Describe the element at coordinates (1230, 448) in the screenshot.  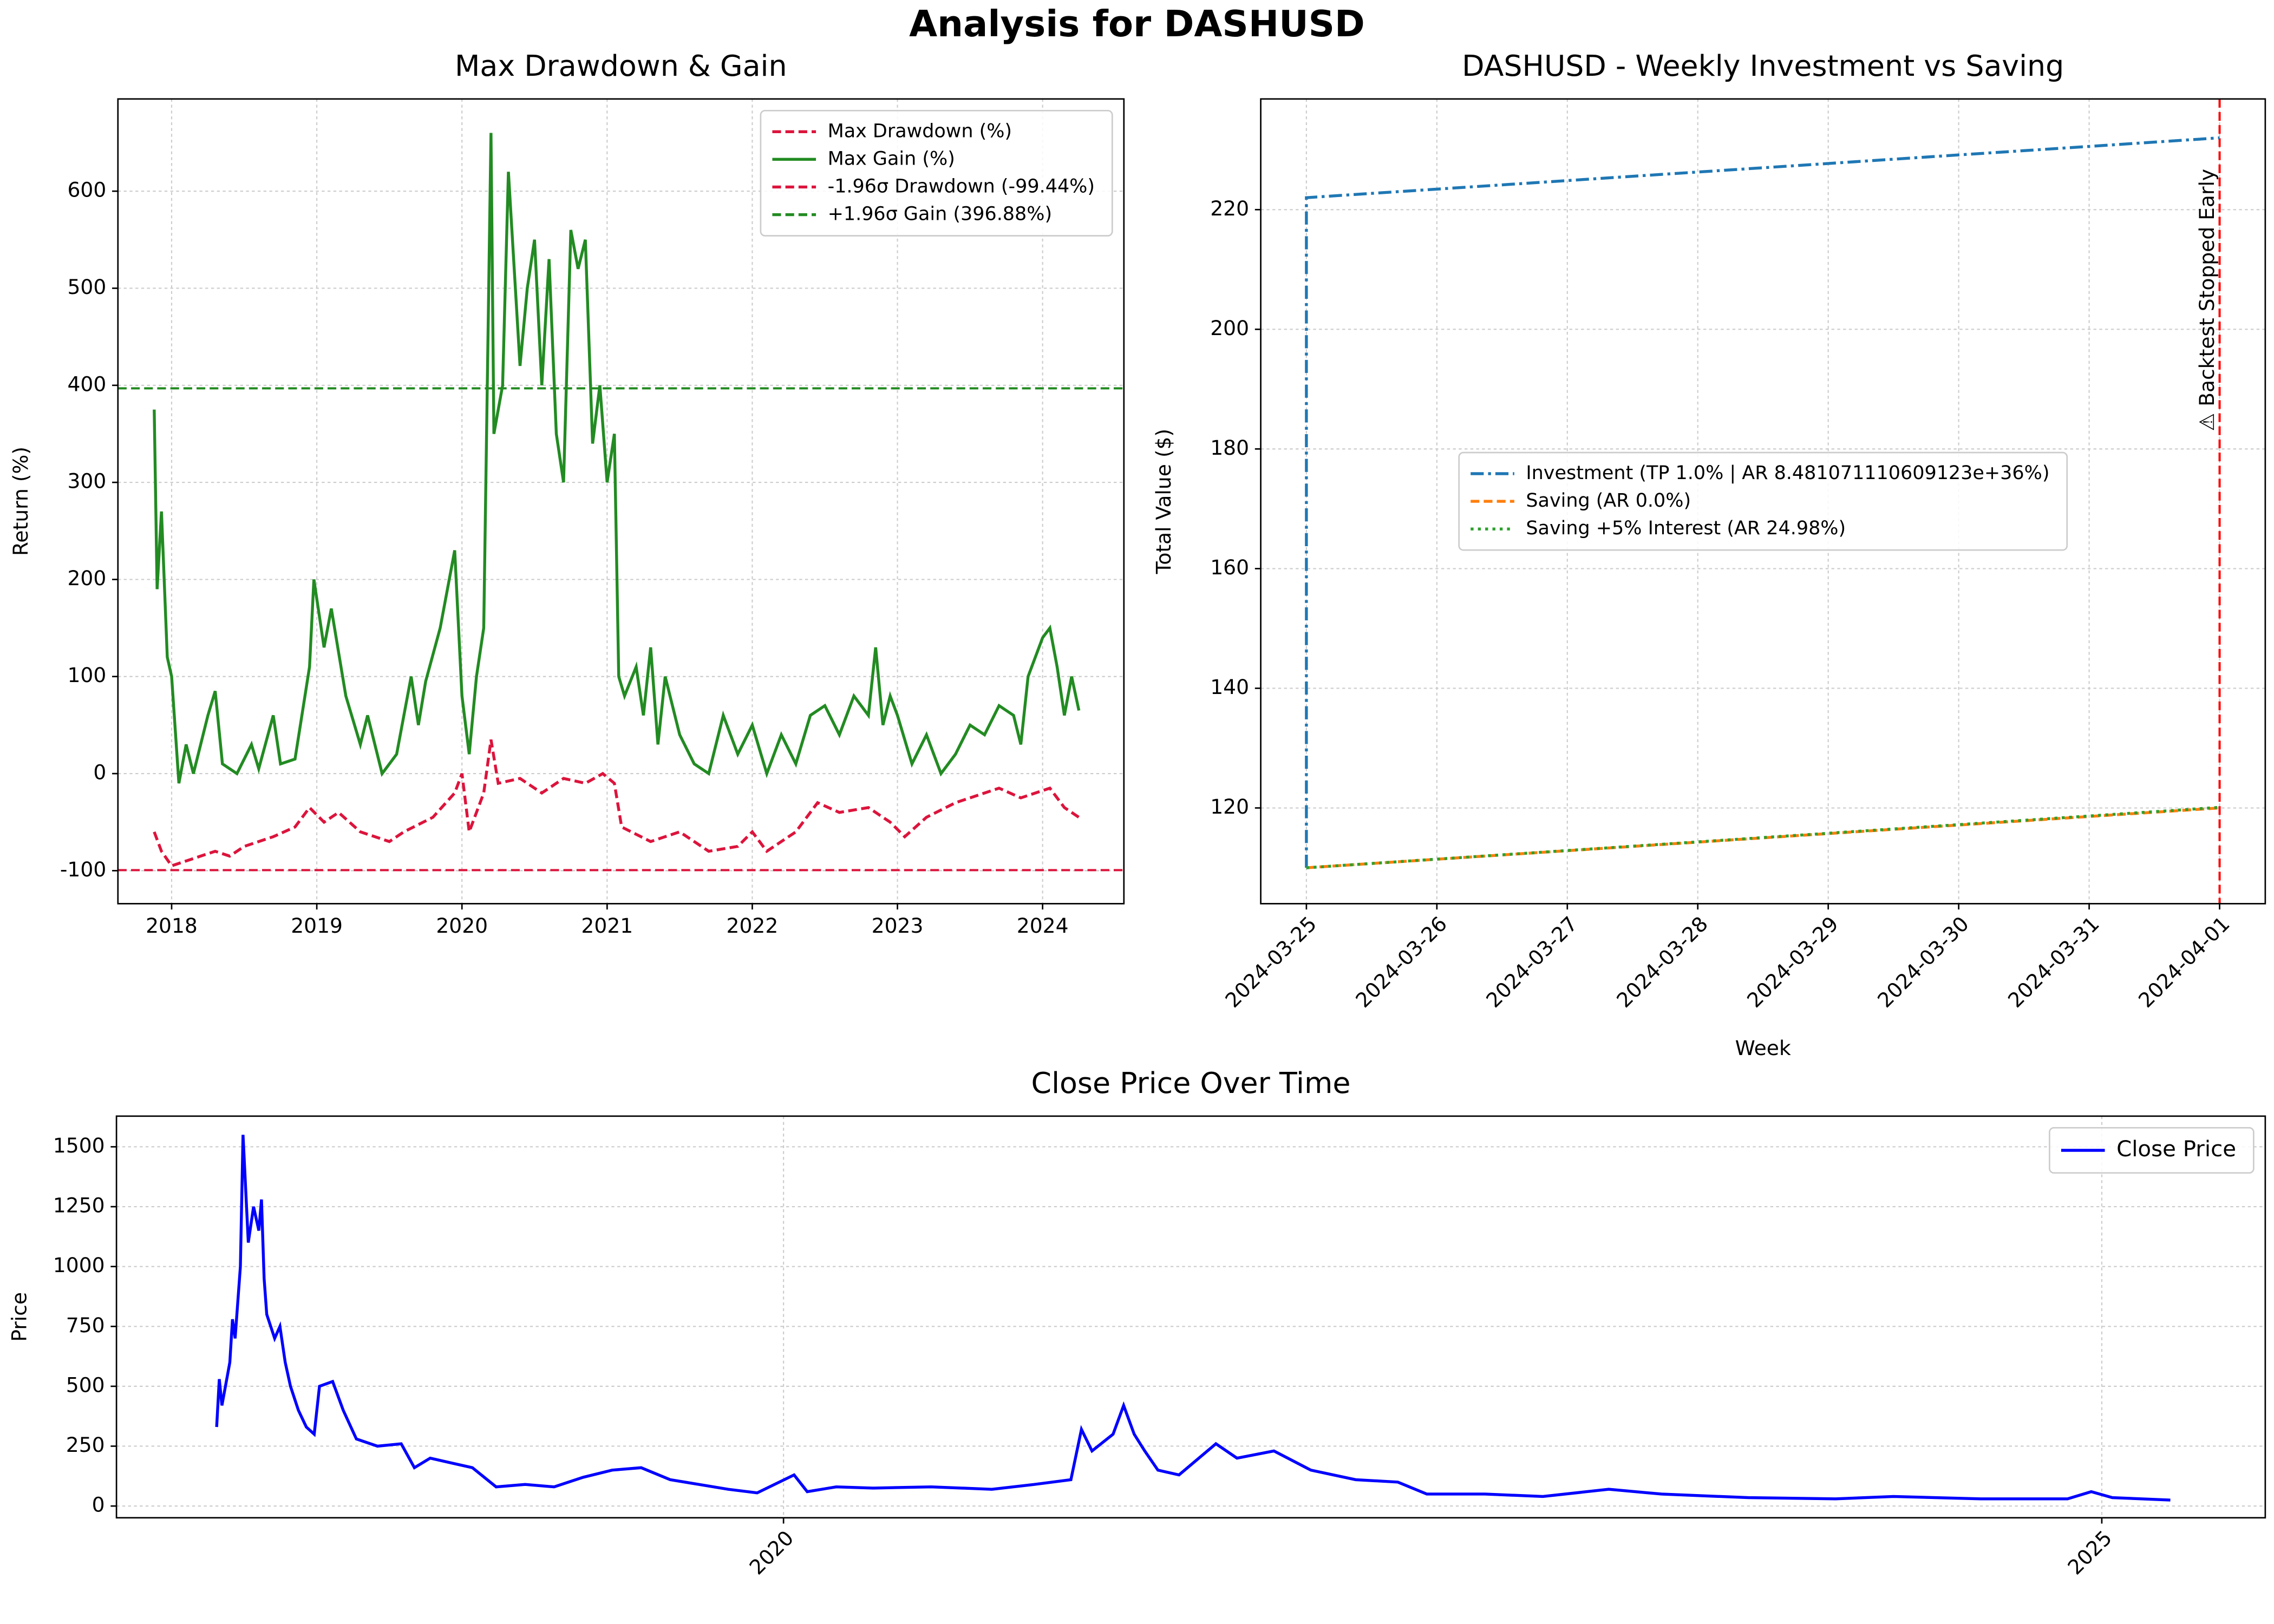
I see `y-tick-label: 180` at that location.